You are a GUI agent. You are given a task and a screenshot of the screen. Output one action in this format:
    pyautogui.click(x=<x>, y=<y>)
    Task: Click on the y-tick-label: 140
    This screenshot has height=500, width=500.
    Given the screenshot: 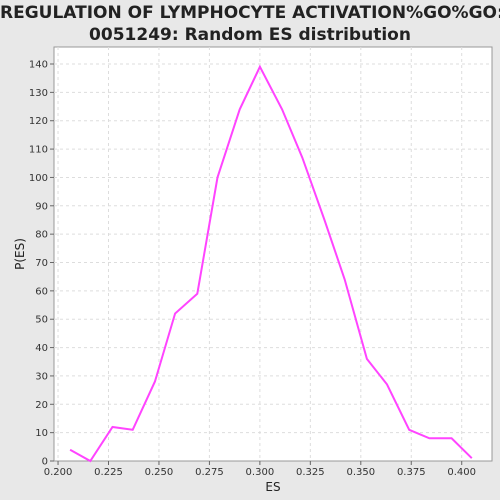 What is the action you would take?
    pyautogui.click(x=38, y=65)
    